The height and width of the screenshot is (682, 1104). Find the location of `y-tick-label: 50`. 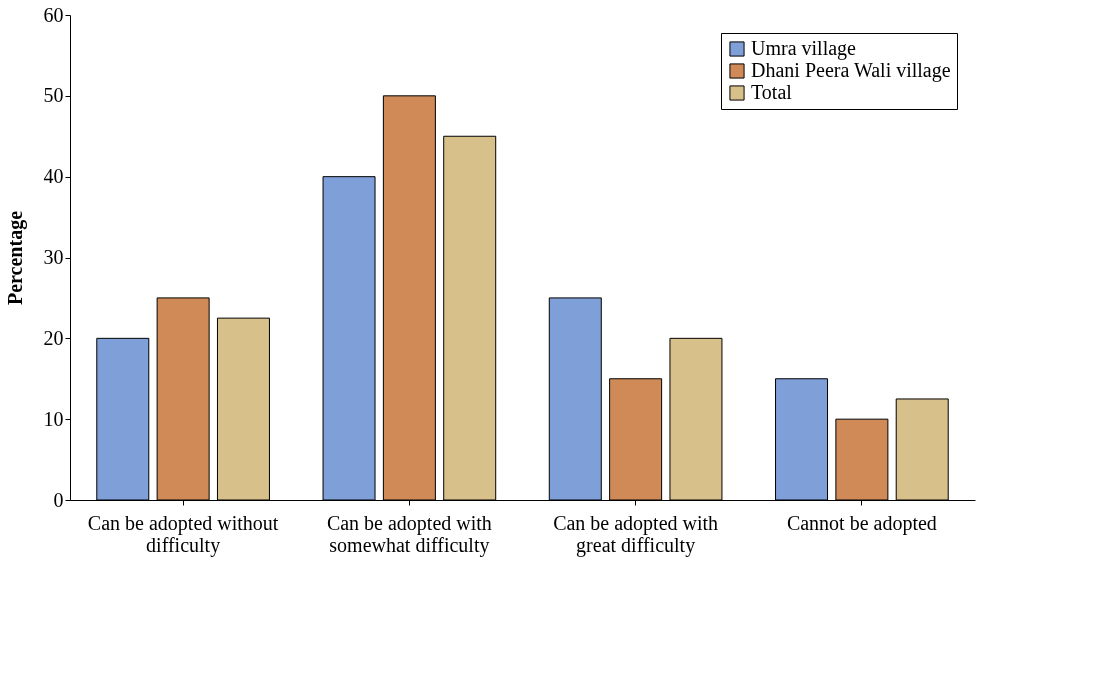

y-tick-label: 50 is located at coordinates (53, 95).